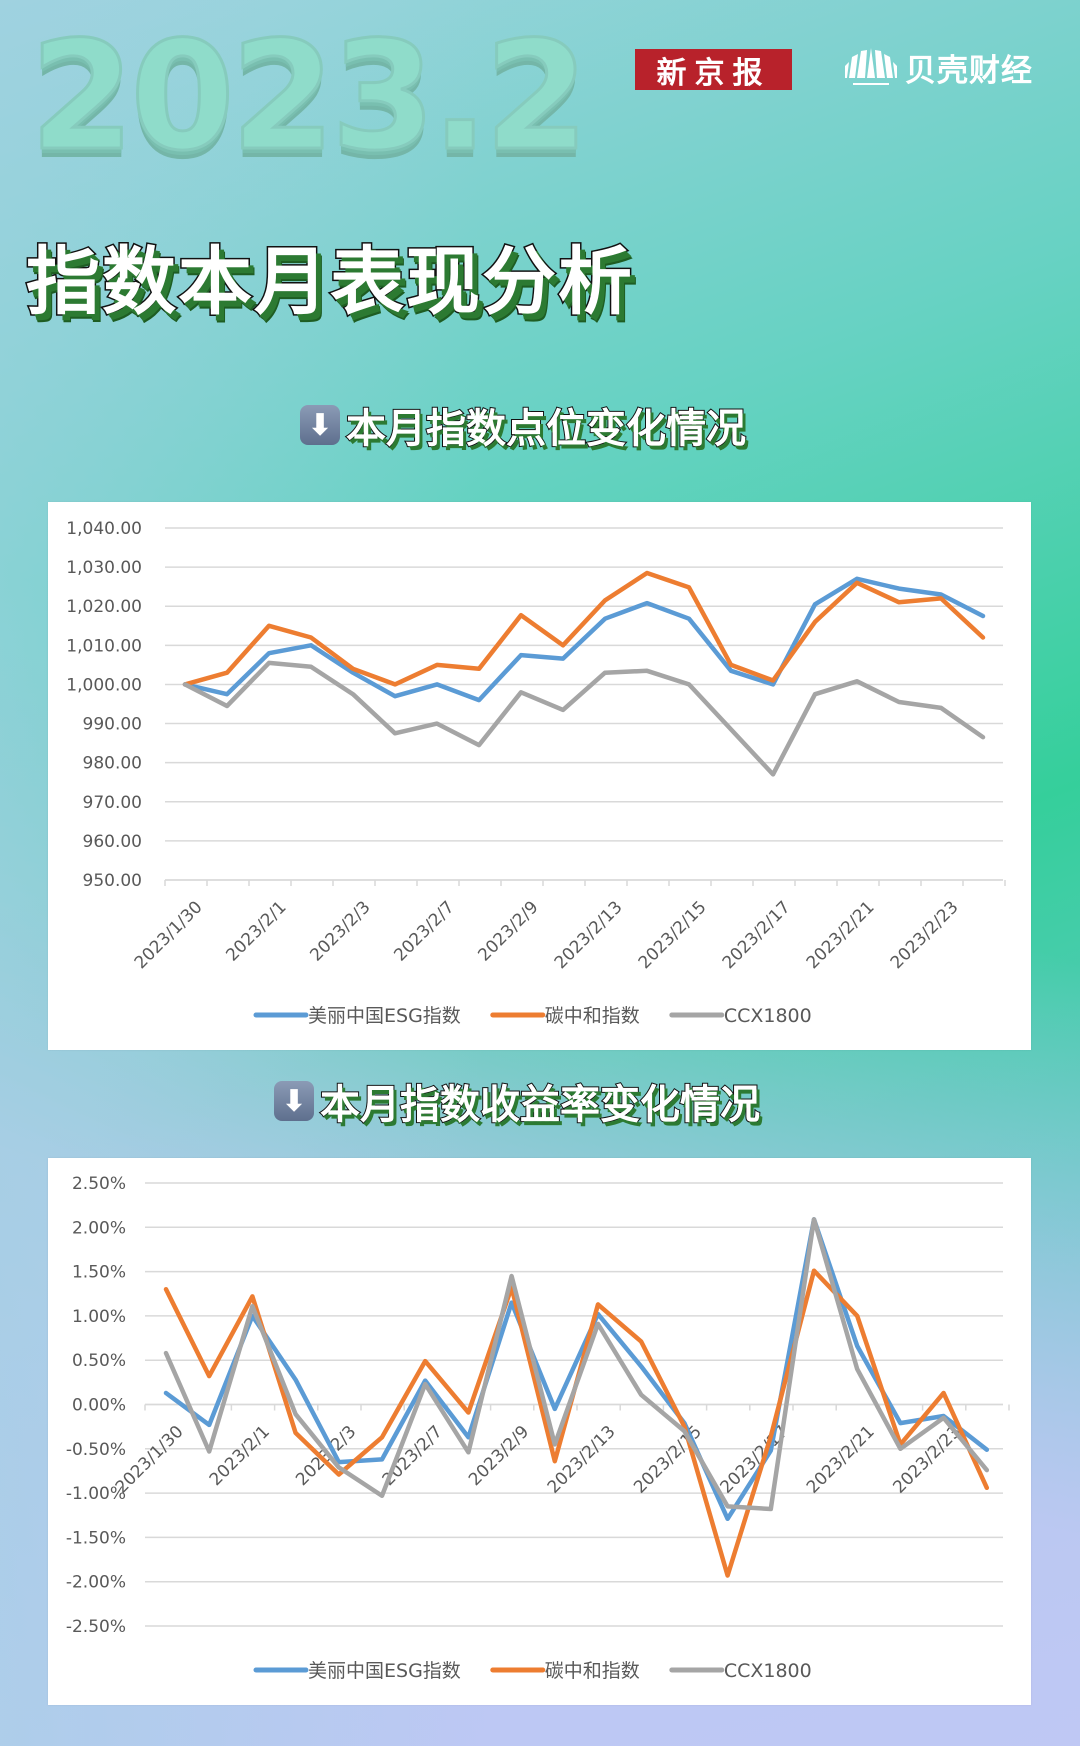  I want to click on y-tick-label: -2.50%, so click(96, 1627).